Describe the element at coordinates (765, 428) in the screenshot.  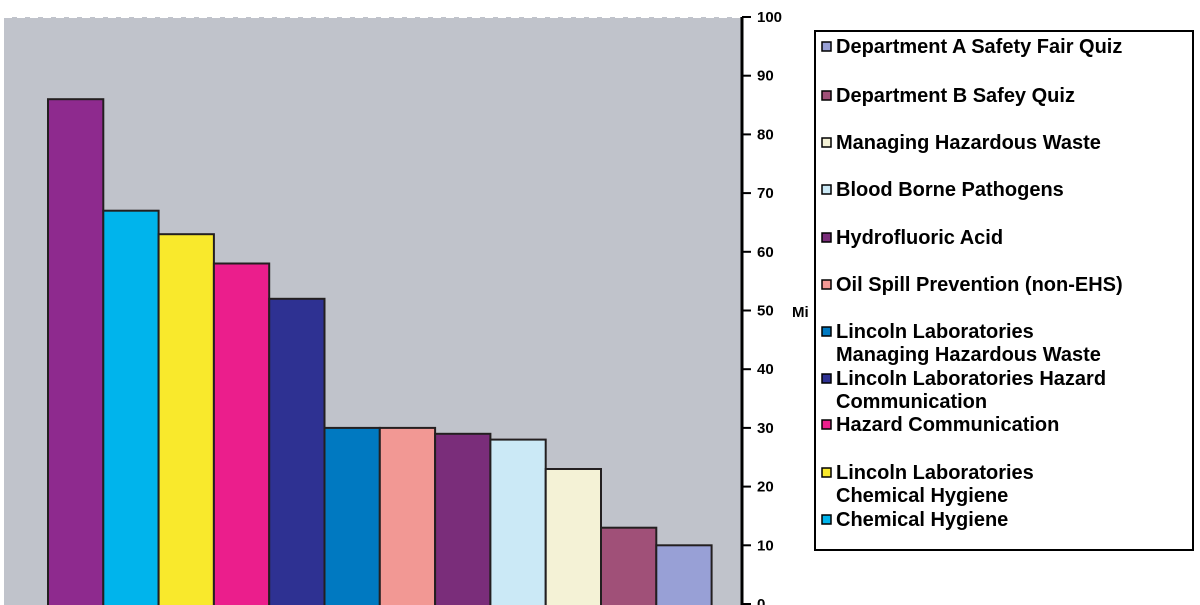
I see `y-tick-label-30: 30` at that location.